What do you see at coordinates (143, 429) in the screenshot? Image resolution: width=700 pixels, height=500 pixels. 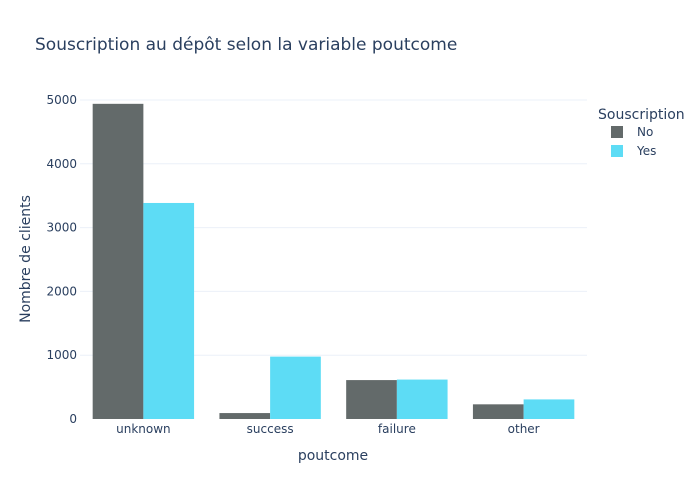 I see `x-tick-label: unknown` at bounding box center [143, 429].